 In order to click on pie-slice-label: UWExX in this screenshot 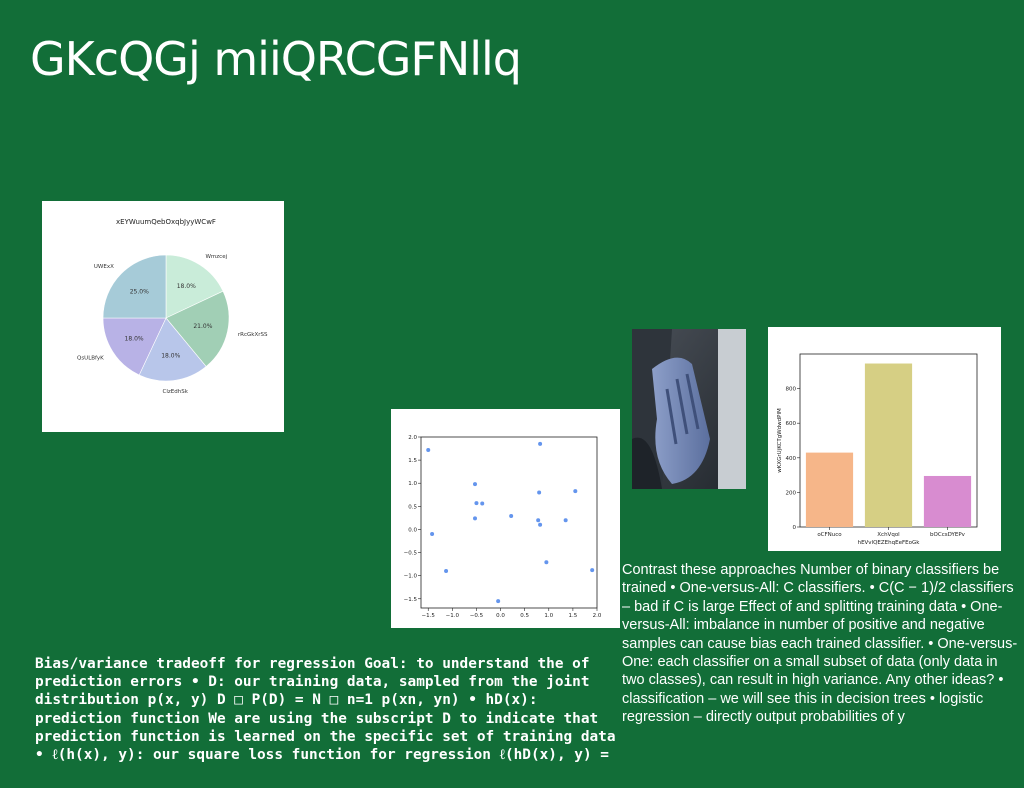, I will do `click(104, 267)`.